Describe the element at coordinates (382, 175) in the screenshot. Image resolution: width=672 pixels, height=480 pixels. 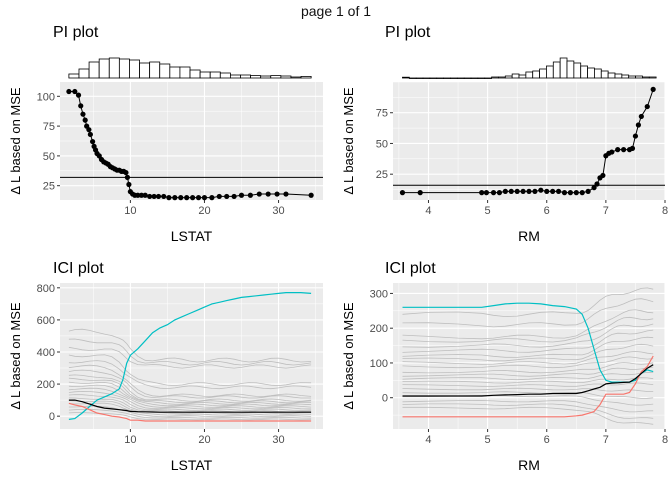
I see `y-tick-label: 25` at that location.